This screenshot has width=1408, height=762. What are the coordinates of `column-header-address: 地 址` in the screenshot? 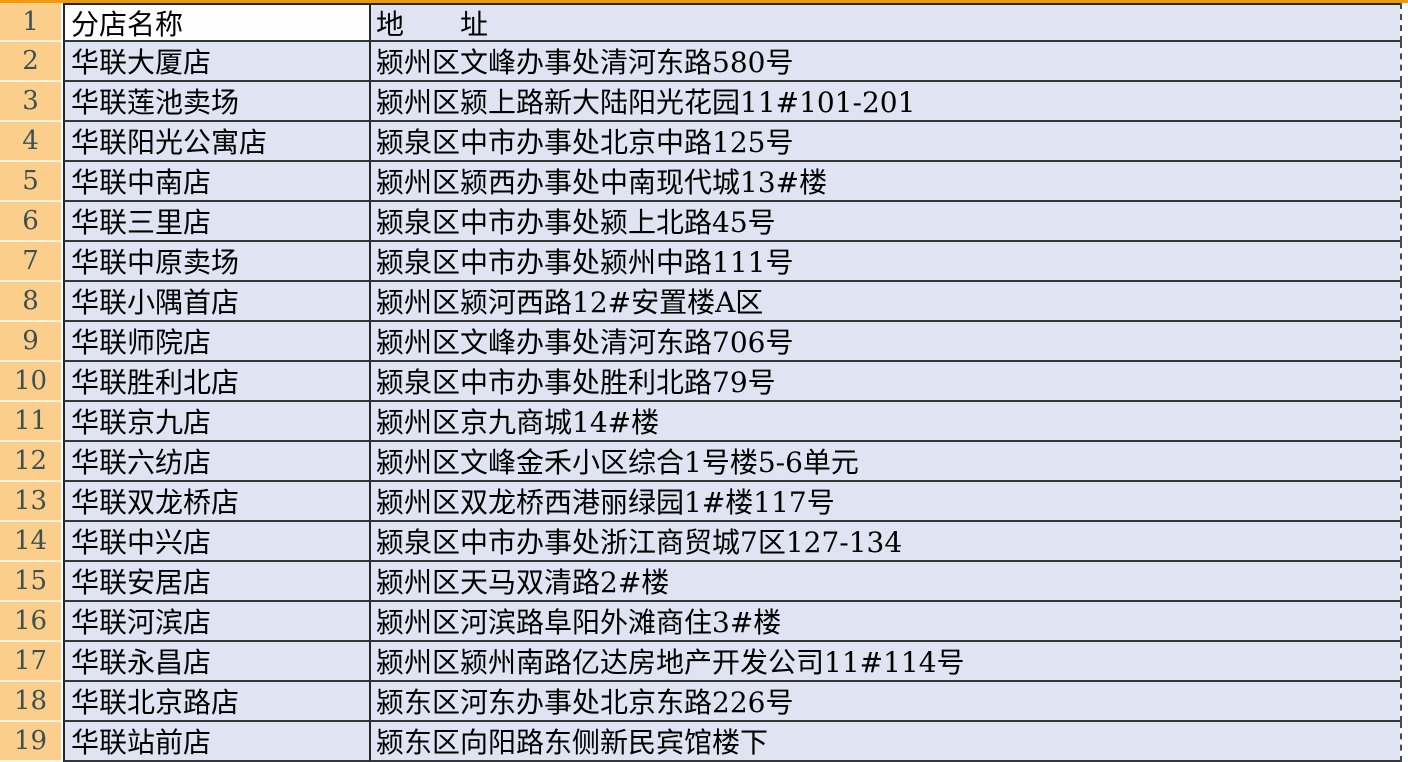 It's located at (884, 22).